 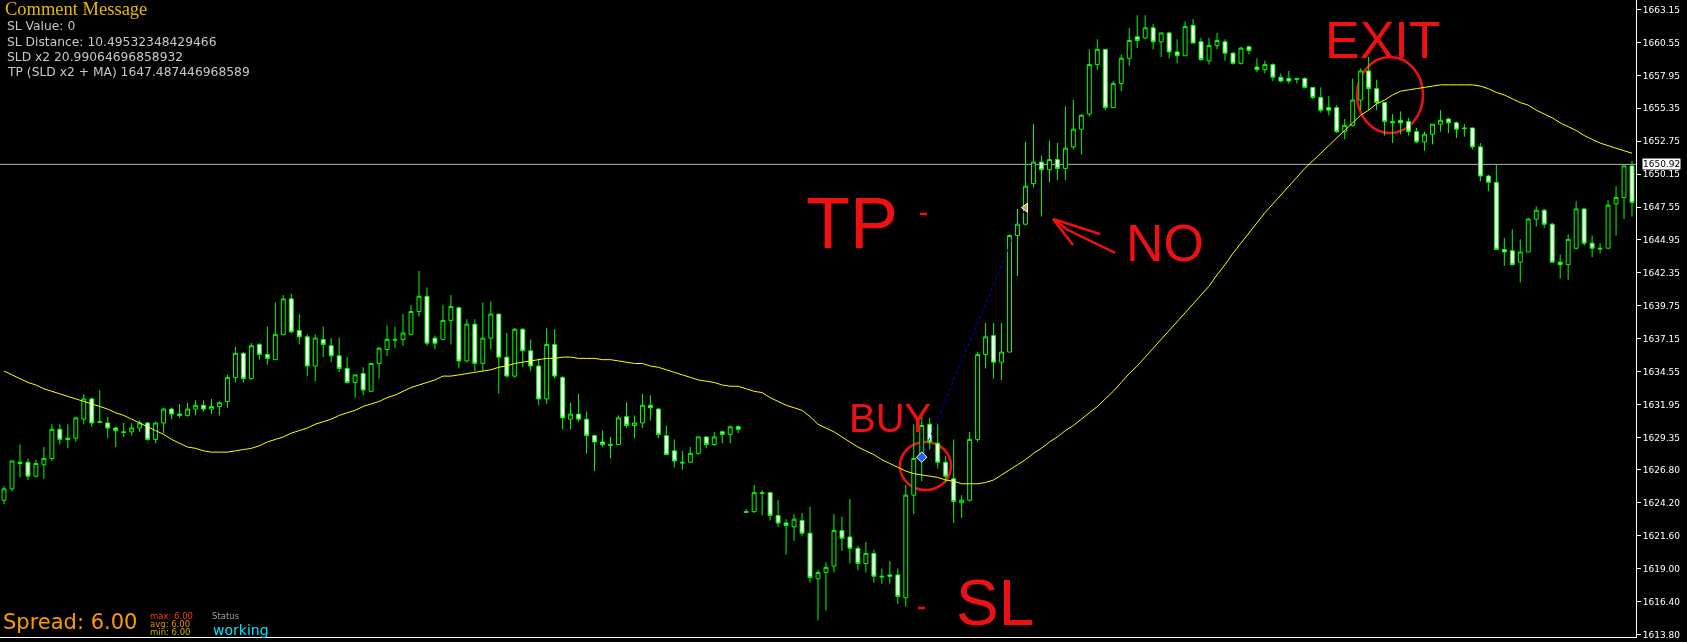 What do you see at coordinates (1383, 40) in the screenshot?
I see `annotation: EXIT` at bounding box center [1383, 40].